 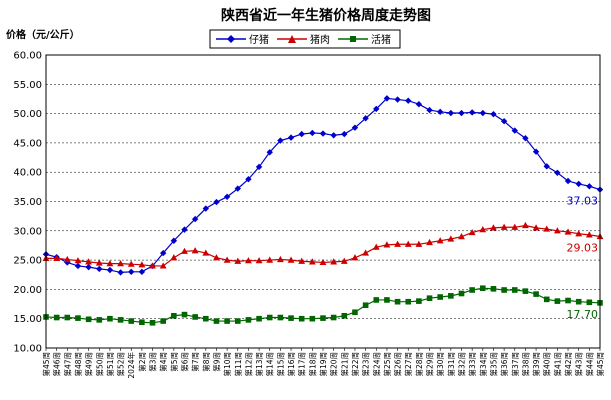 I want to click on x-tick-label: 第32周, so click(x=462, y=364).